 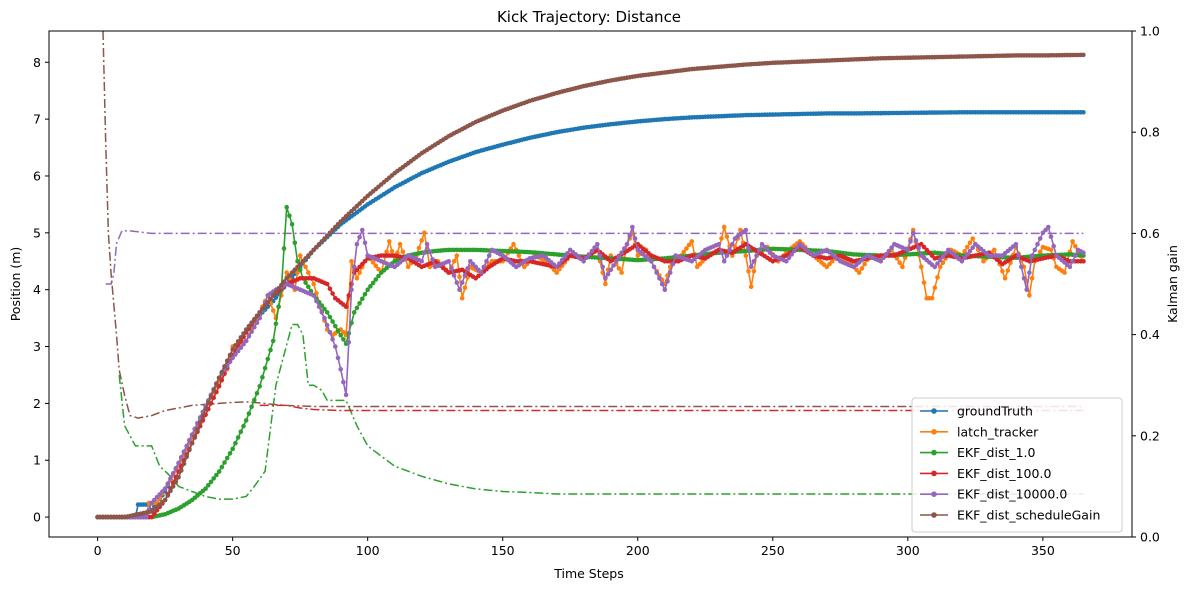 What do you see at coordinates (1150, 334) in the screenshot?
I see `y2-tick-label: 0.4` at bounding box center [1150, 334].